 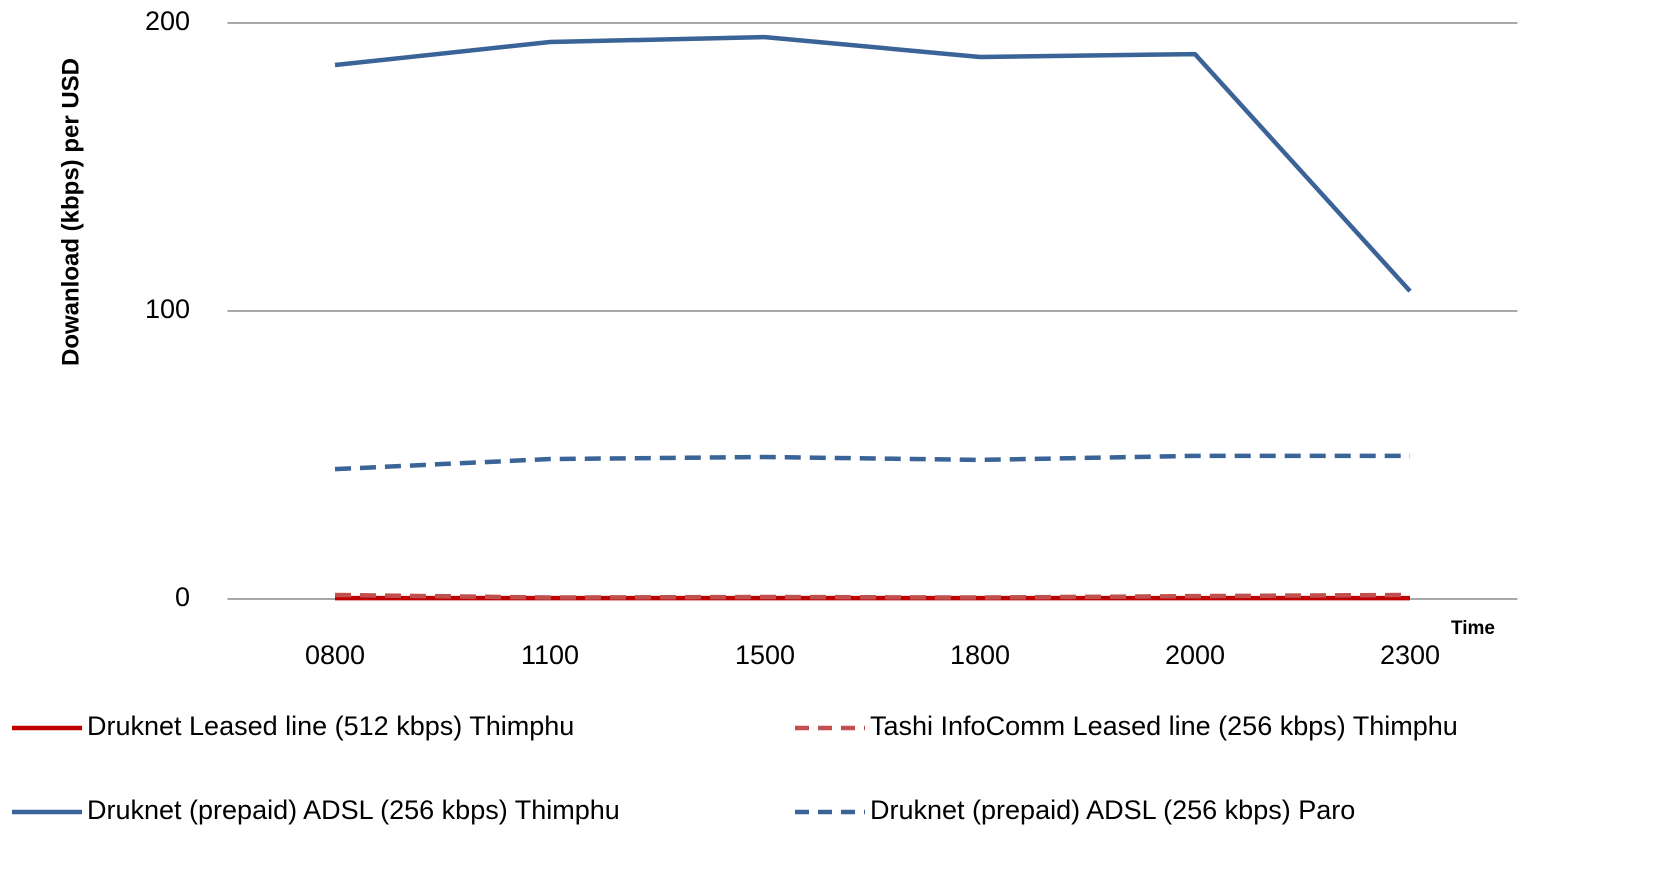 I want to click on x-tick-label: 2300, so click(x=1410, y=655).